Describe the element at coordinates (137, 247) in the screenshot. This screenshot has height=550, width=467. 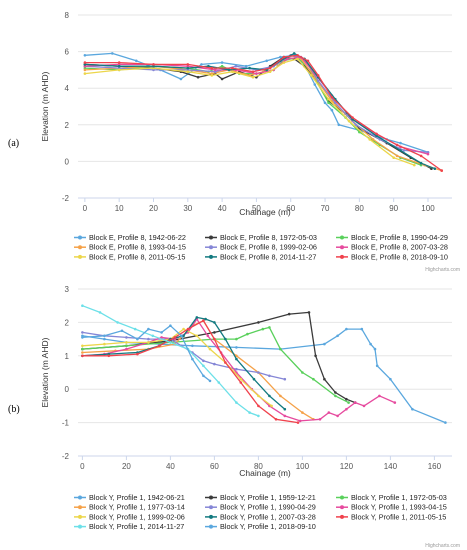
I see `legend-item-label: Block E, Profile 8, 1993-04-15` at that location.